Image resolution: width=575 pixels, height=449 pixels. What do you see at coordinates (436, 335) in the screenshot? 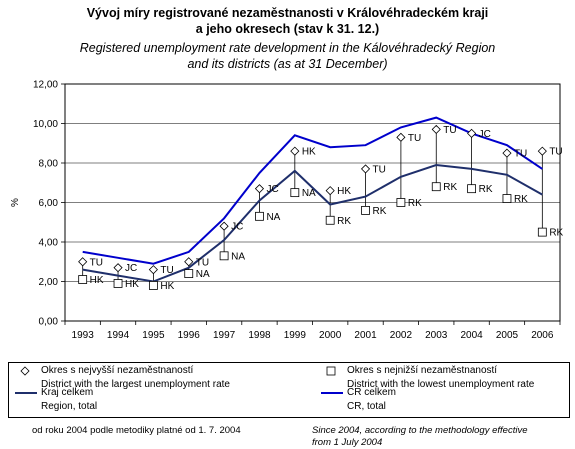
I see `x-tick-label: 2003` at bounding box center [436, 335].